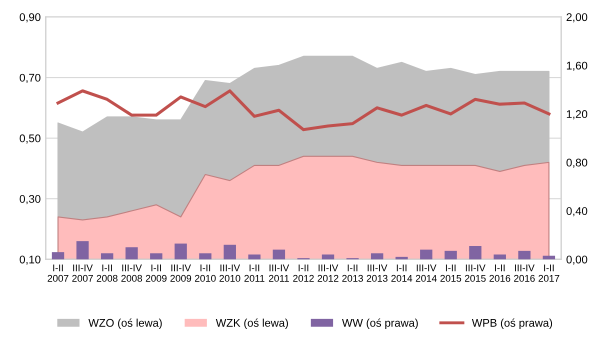 This screenshot has width=610, height=339. Describe the element at coordinates (512, 323) in the screenshot. I see `legend-label: WPB (oś prawa)` at that location.